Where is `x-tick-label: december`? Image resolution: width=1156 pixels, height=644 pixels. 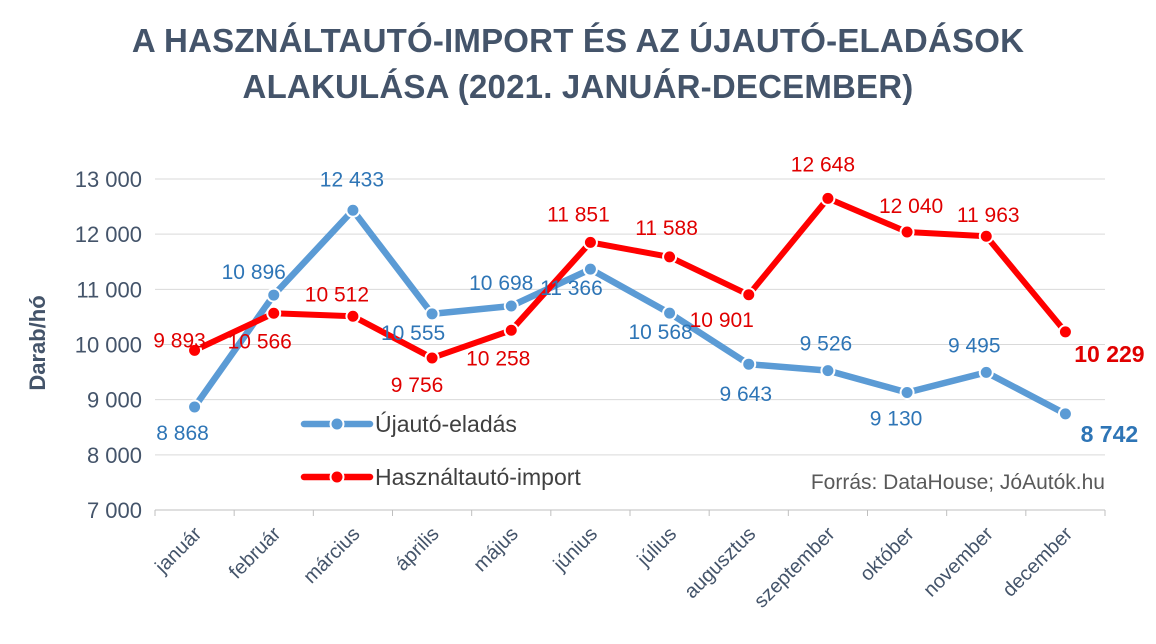
x-tick-label: december is located at coordinates (1038, 562).